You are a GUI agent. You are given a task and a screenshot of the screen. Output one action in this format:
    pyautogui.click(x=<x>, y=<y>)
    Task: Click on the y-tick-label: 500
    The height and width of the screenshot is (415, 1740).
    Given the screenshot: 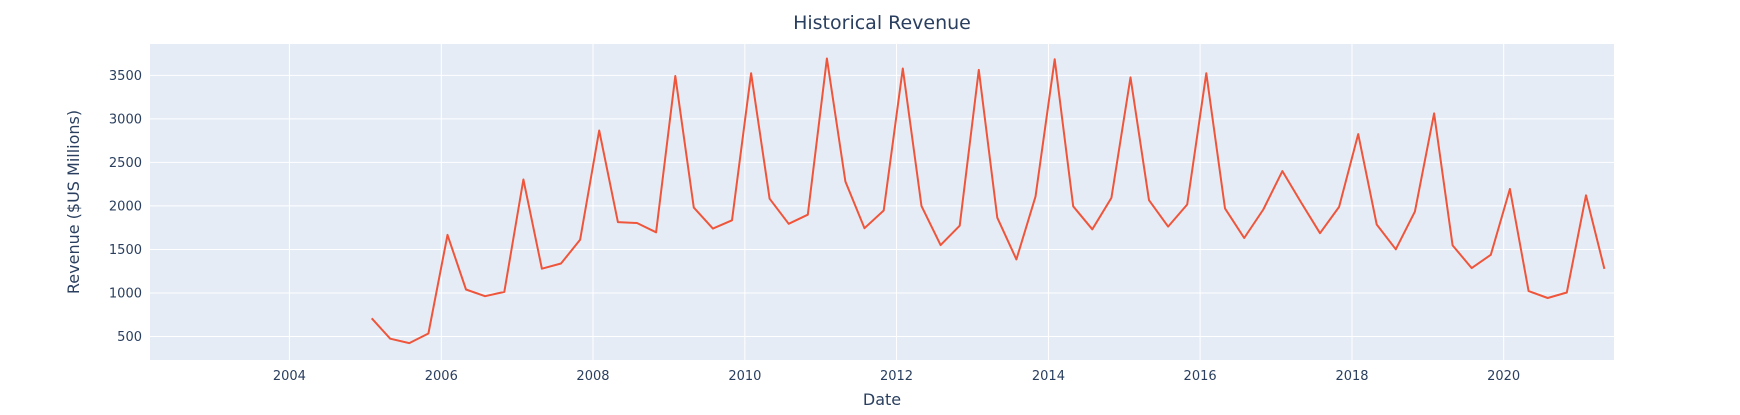 What is the action you would take?
    pyautogui.click(x=129, y=337)
    